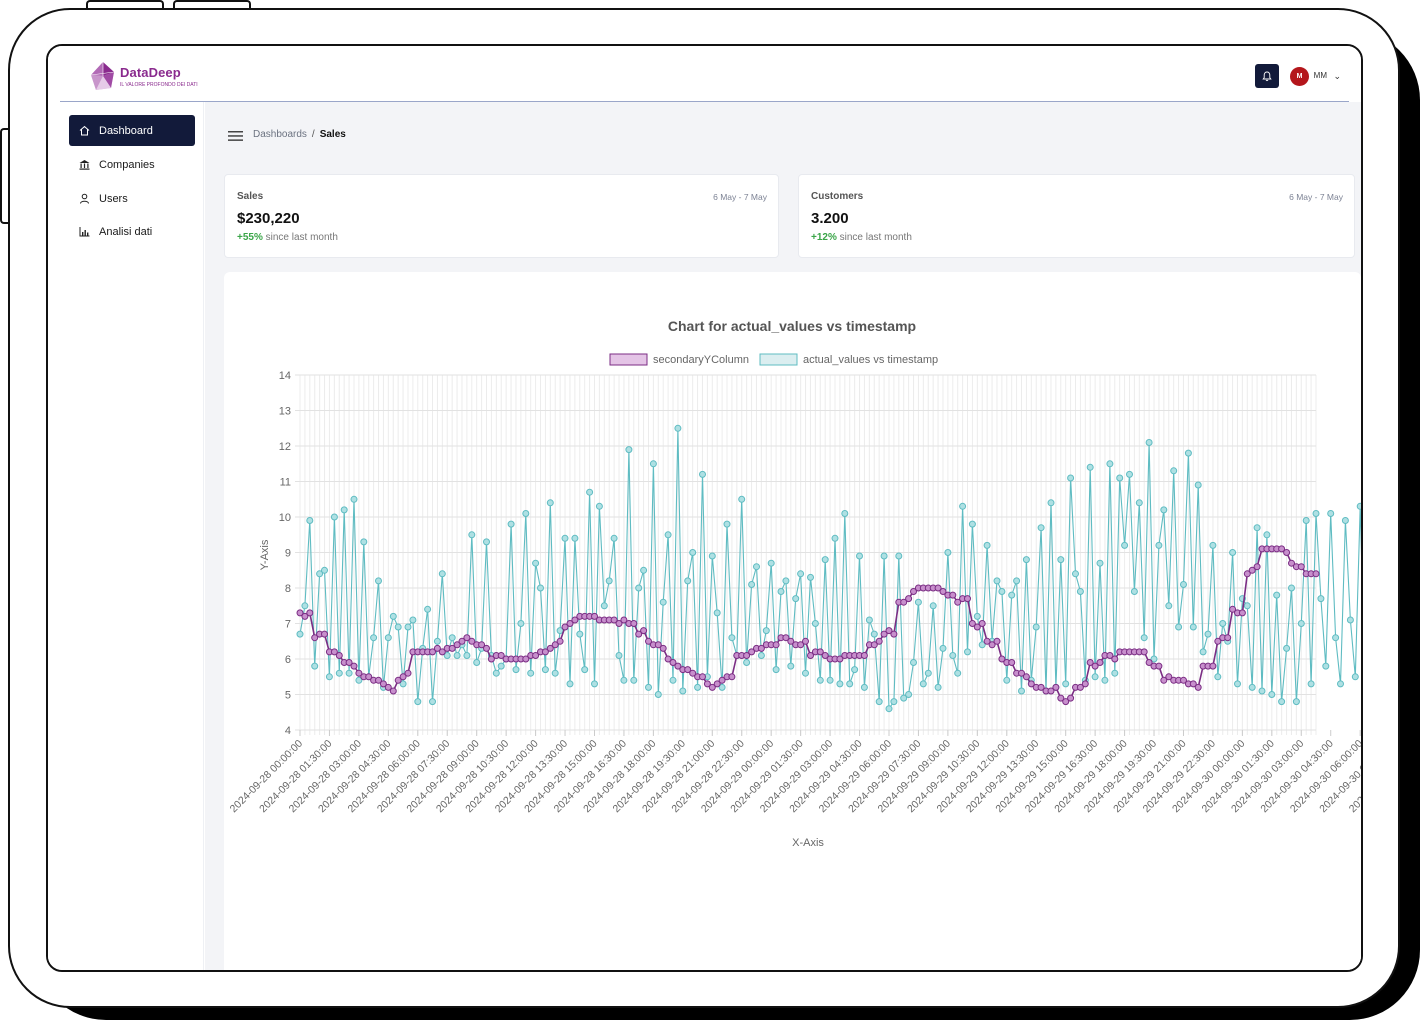 This screenshot has height=1024, width=1424. What do you see at coordinates (285, 518) in the screenshot?
I see `y-tick-label: 10` at bounding box center [285, 518].